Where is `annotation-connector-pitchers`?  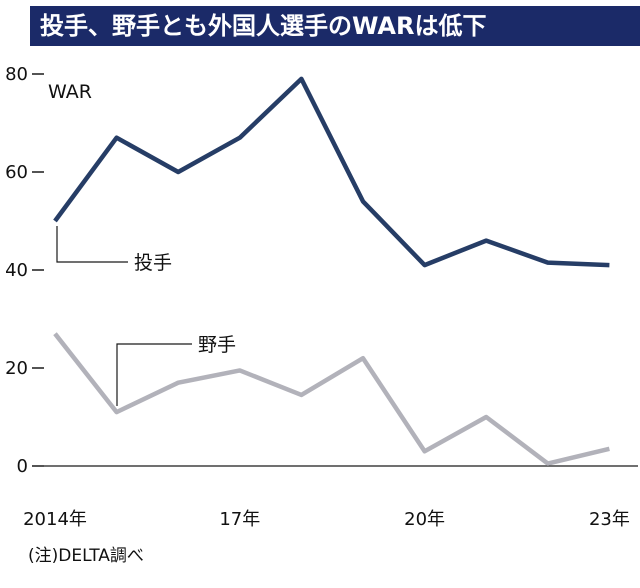
annotation-connector-pitchers is located at coordinates (92, 244).